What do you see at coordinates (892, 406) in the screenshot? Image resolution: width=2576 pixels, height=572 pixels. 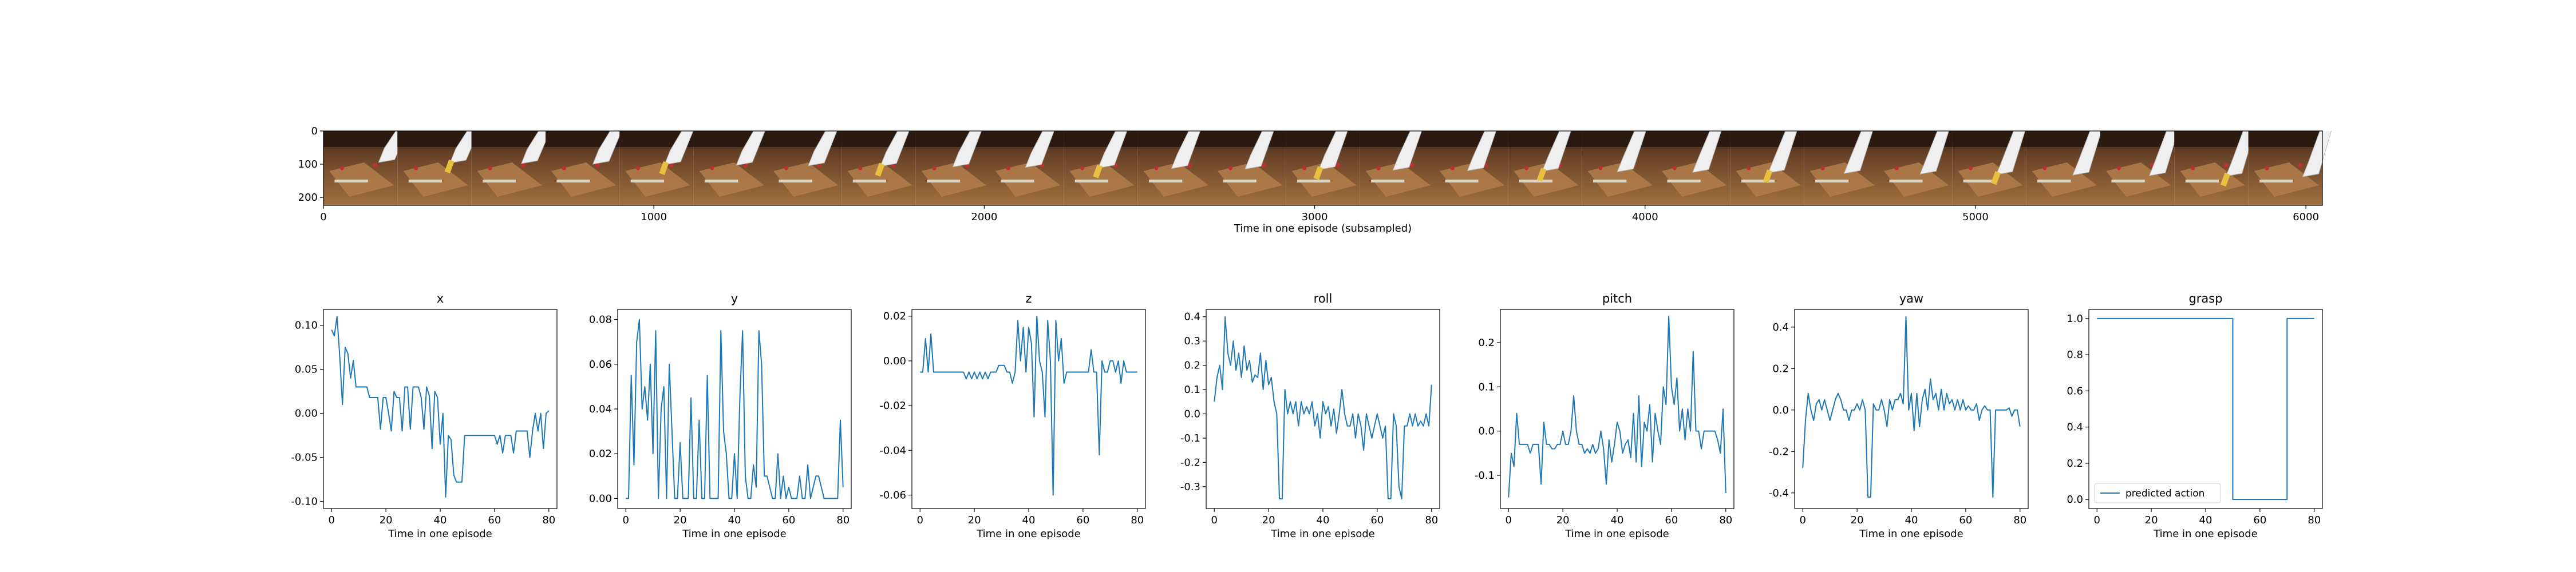 I see `y-tick-label: -0.02` at bounding box center [892, 406].